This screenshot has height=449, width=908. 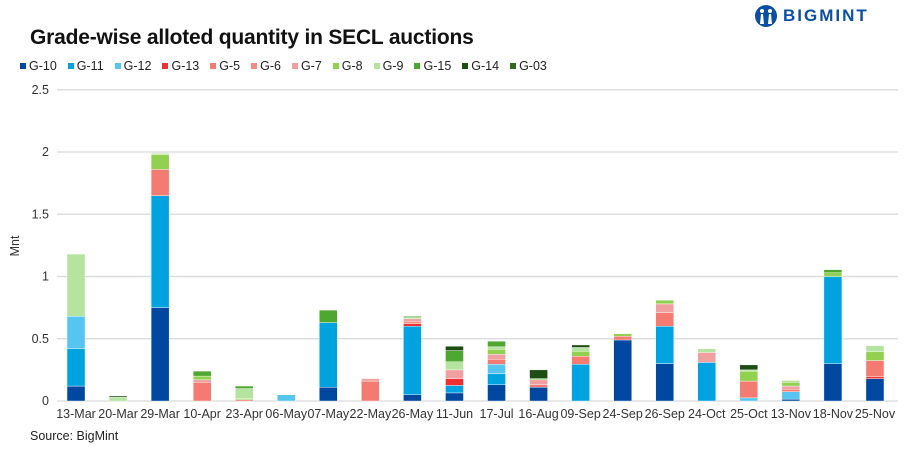 I want to click on legend-item-g-9: G-9, so click(x=388, y=66).